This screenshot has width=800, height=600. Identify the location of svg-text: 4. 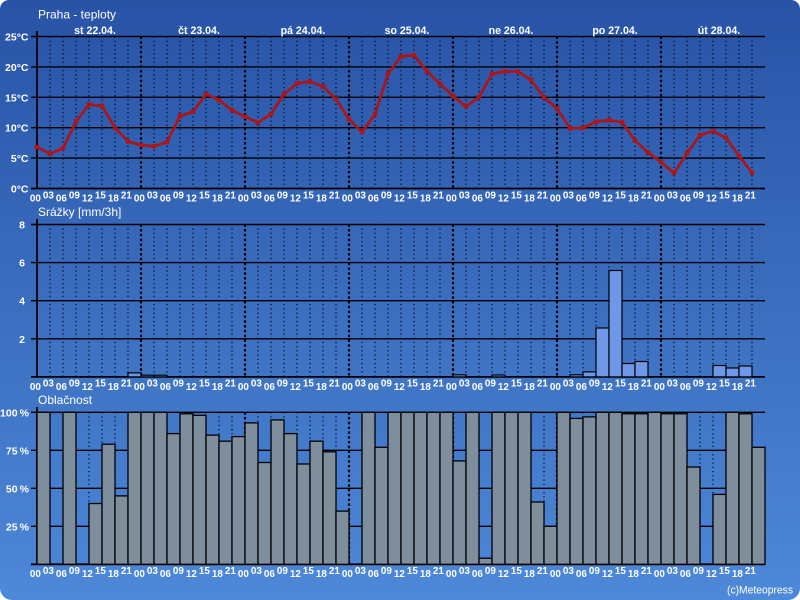
(22, 302).